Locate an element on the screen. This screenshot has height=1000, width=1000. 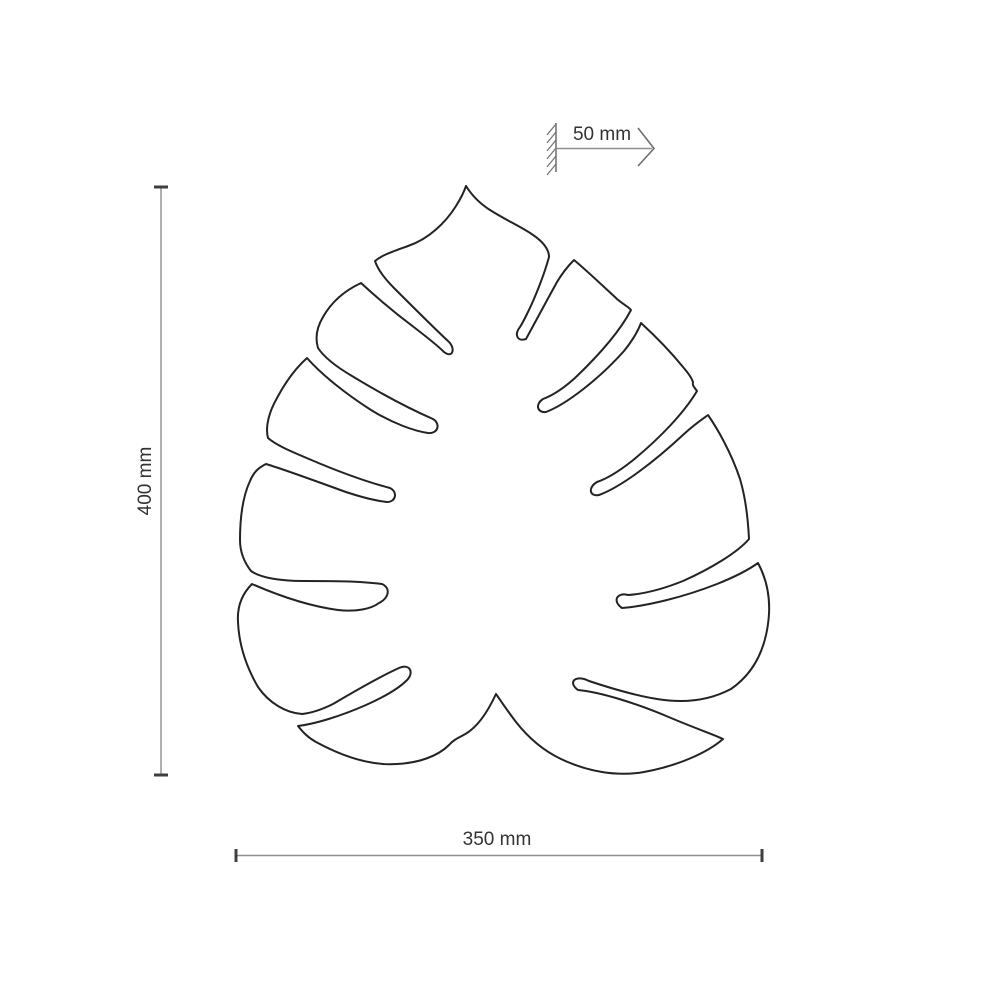
depth-arrow-icon is located at coordinates (606, 147).